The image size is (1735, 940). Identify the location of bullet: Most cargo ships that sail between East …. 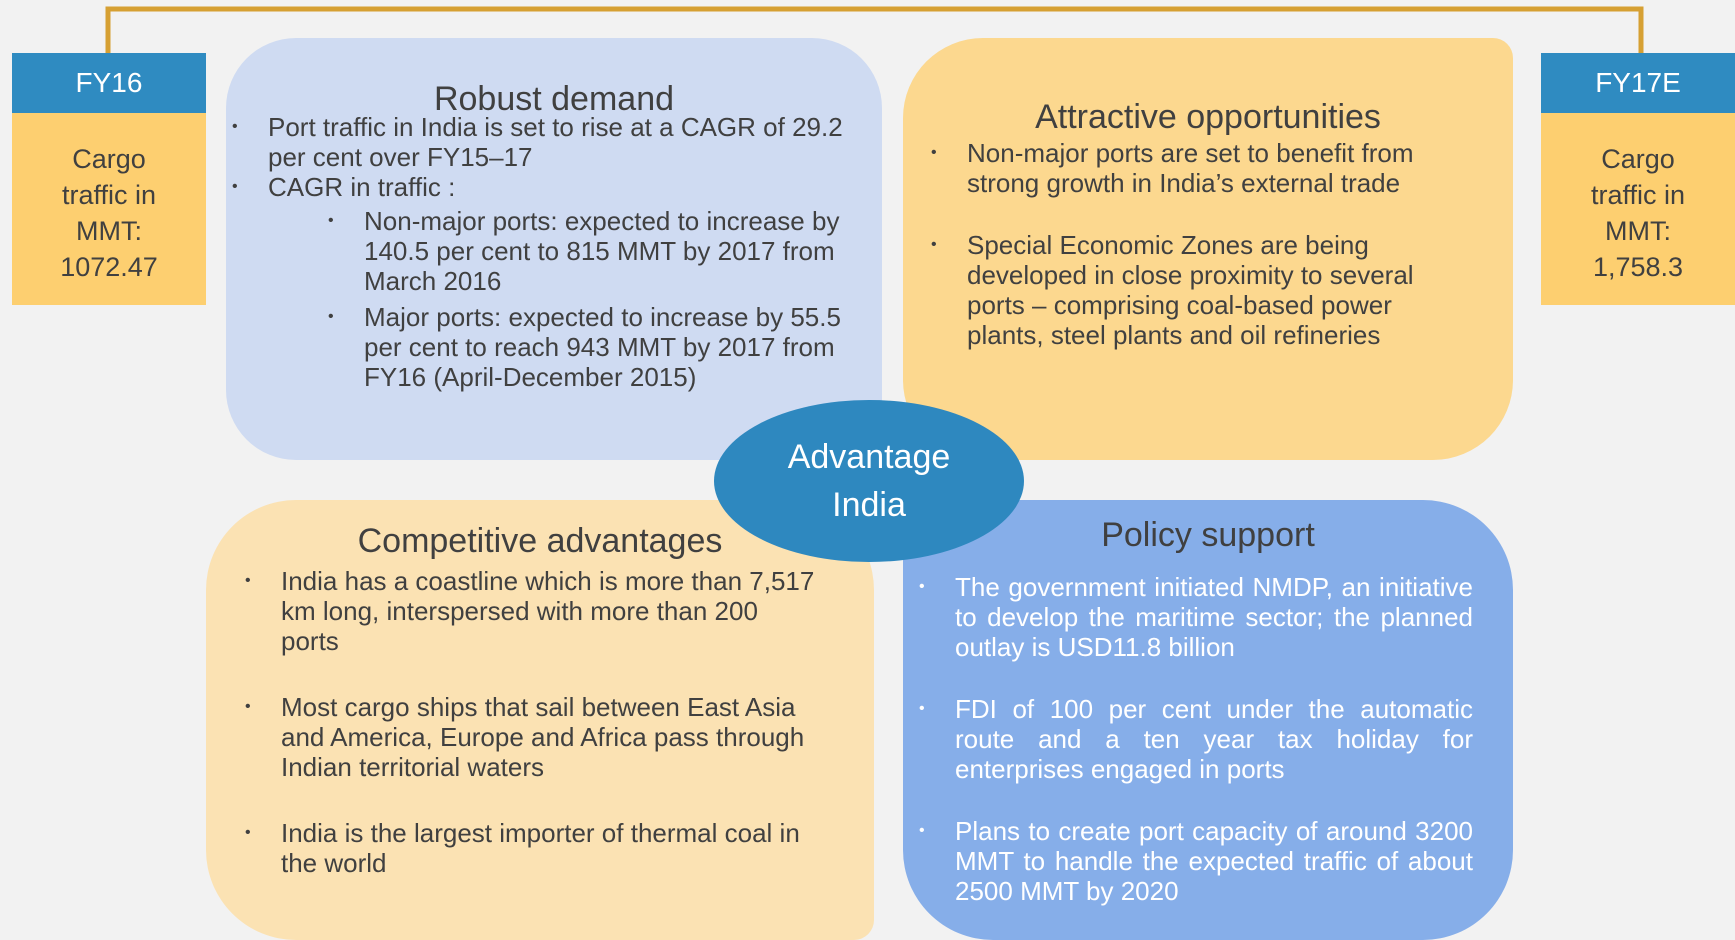
(533, 737).